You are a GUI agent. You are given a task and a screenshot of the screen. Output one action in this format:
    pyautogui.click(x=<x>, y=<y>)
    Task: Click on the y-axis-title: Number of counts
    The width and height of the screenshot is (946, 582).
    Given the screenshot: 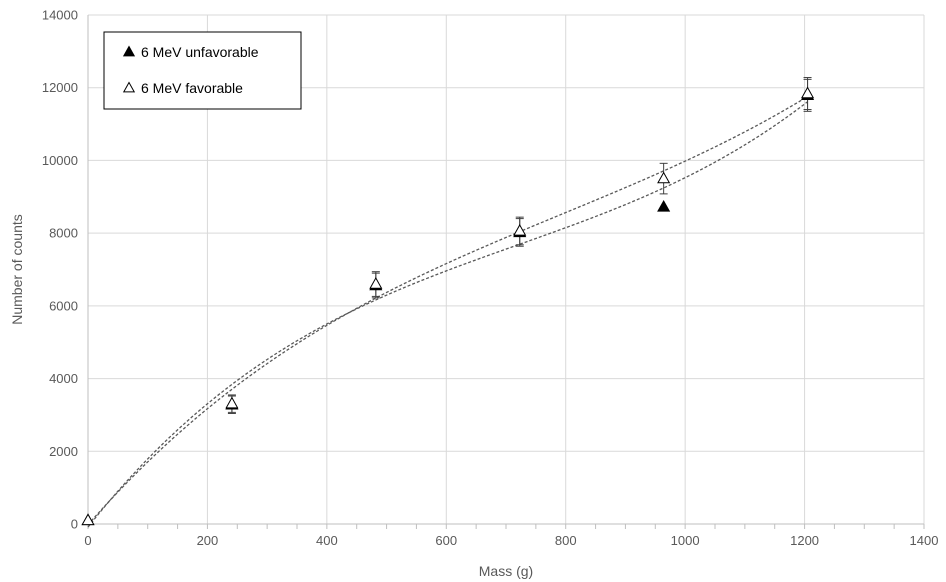 What is the action you would take?
    pyautogui.click(x=17, y=269)
    